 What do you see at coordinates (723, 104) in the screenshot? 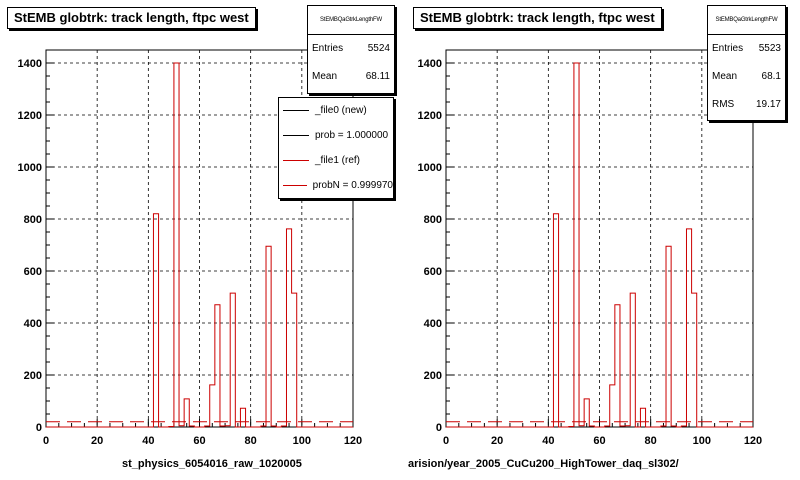
I see `right-rms-label: RMS` at bounding box center [723, 104].